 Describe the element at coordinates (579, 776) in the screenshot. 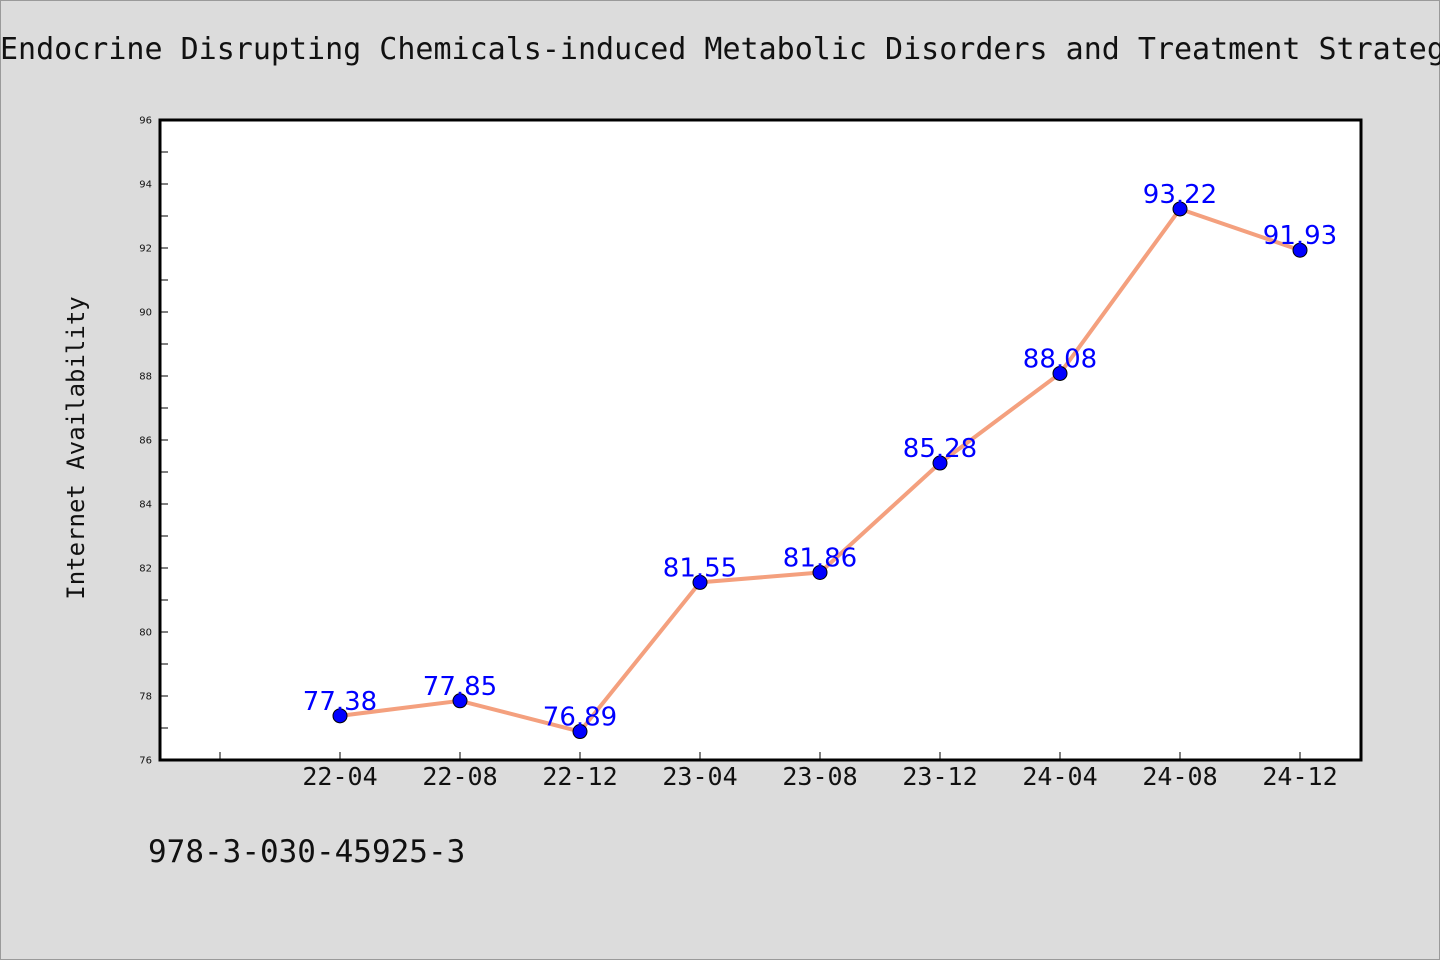

I see `x-tick-label: 22-12` at that location.